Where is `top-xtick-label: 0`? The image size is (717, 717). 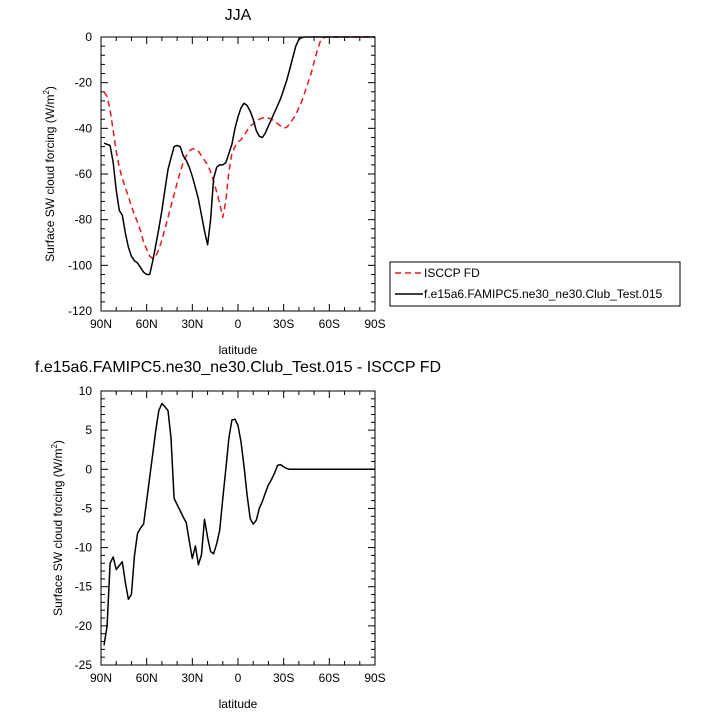
top-xtick-label: 0 is located at coordinates (238, 324).